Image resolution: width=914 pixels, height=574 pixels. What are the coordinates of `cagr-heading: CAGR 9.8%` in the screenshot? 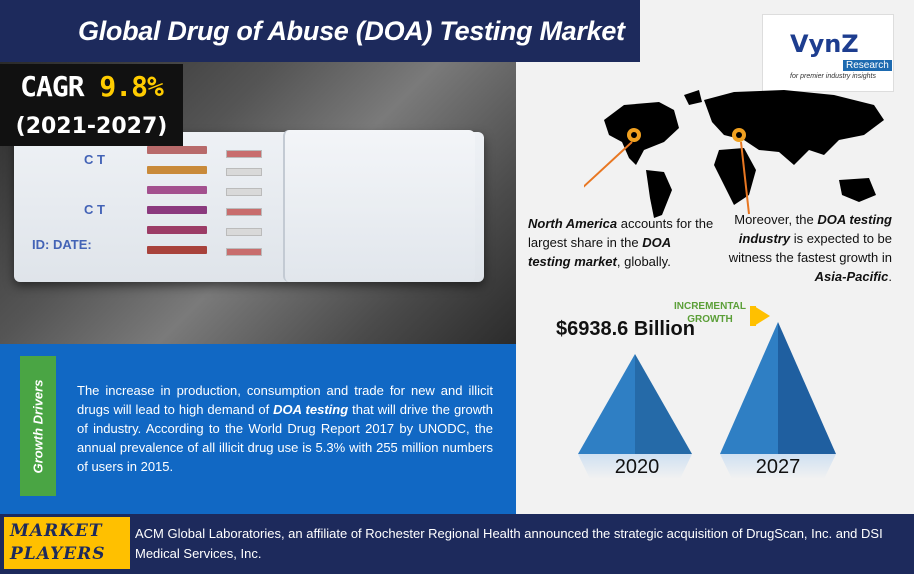 It's located at (91, 86).